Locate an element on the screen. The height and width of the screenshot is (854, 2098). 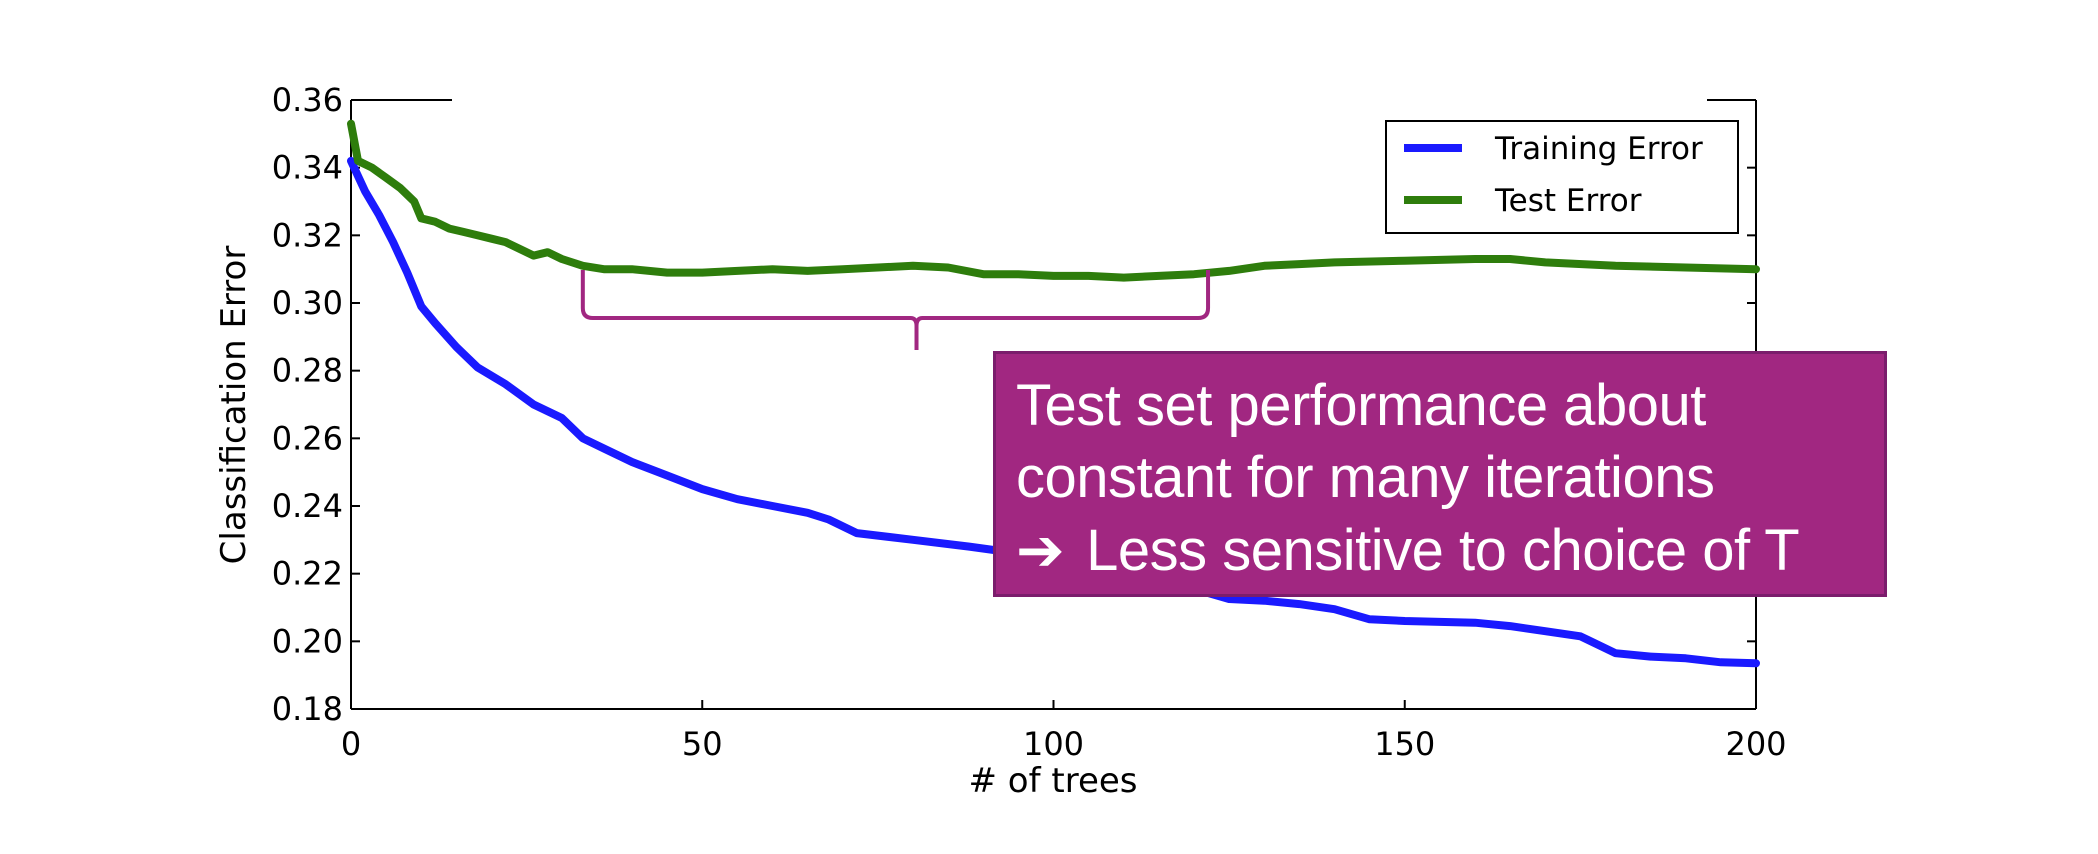
legend-label-test-error: Test Error is located at coordinates (1568, 201).